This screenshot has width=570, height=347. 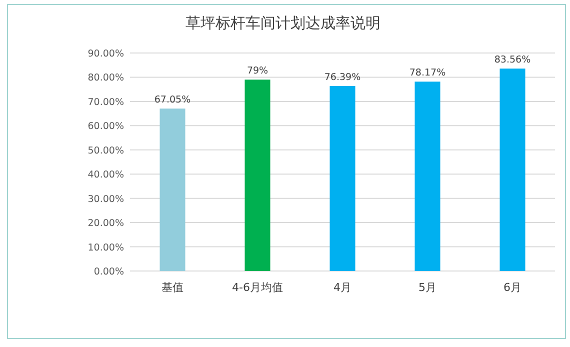 I want to click on y-tick-label: 70.00%, so click(x=106, y=102).